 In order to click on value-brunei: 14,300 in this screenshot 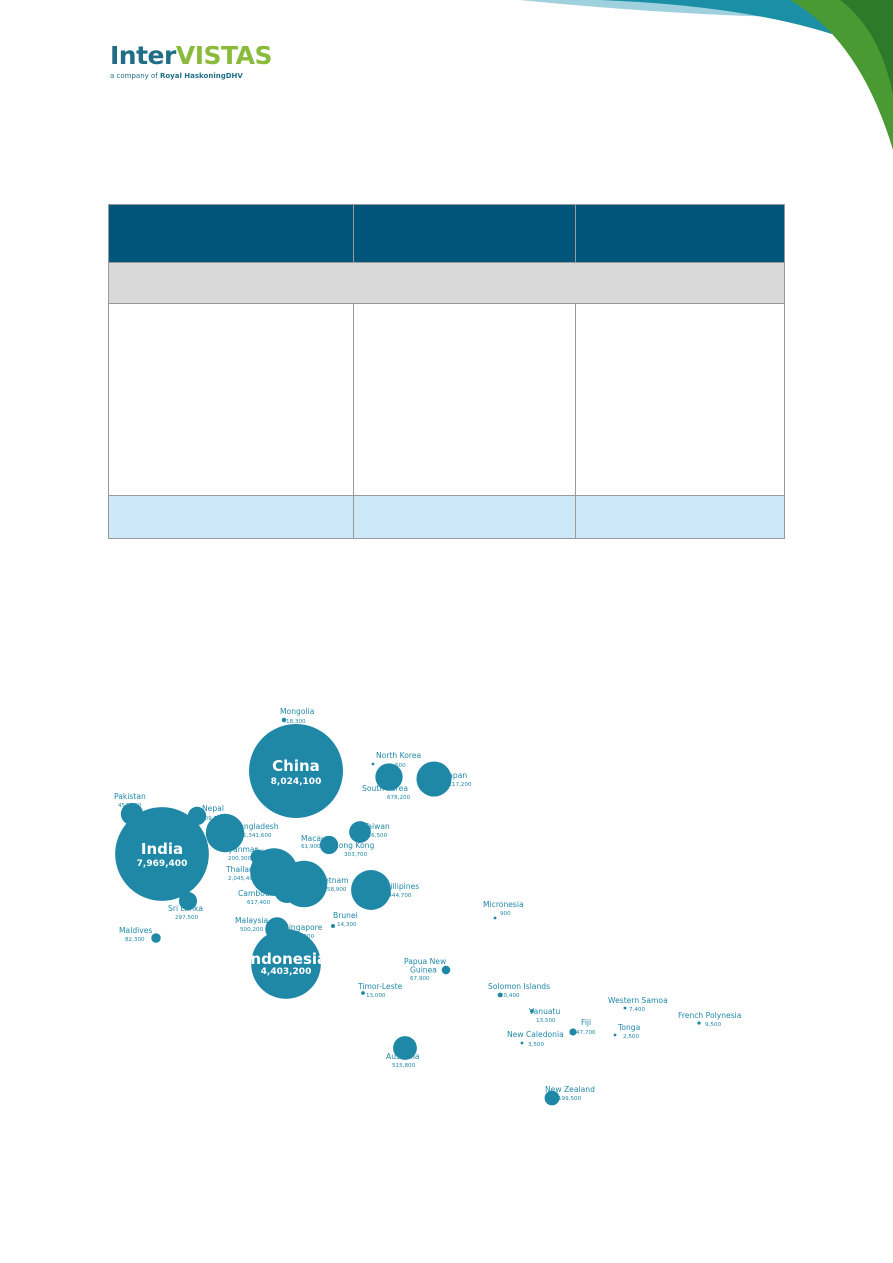, I will do `click(347, 925)`.